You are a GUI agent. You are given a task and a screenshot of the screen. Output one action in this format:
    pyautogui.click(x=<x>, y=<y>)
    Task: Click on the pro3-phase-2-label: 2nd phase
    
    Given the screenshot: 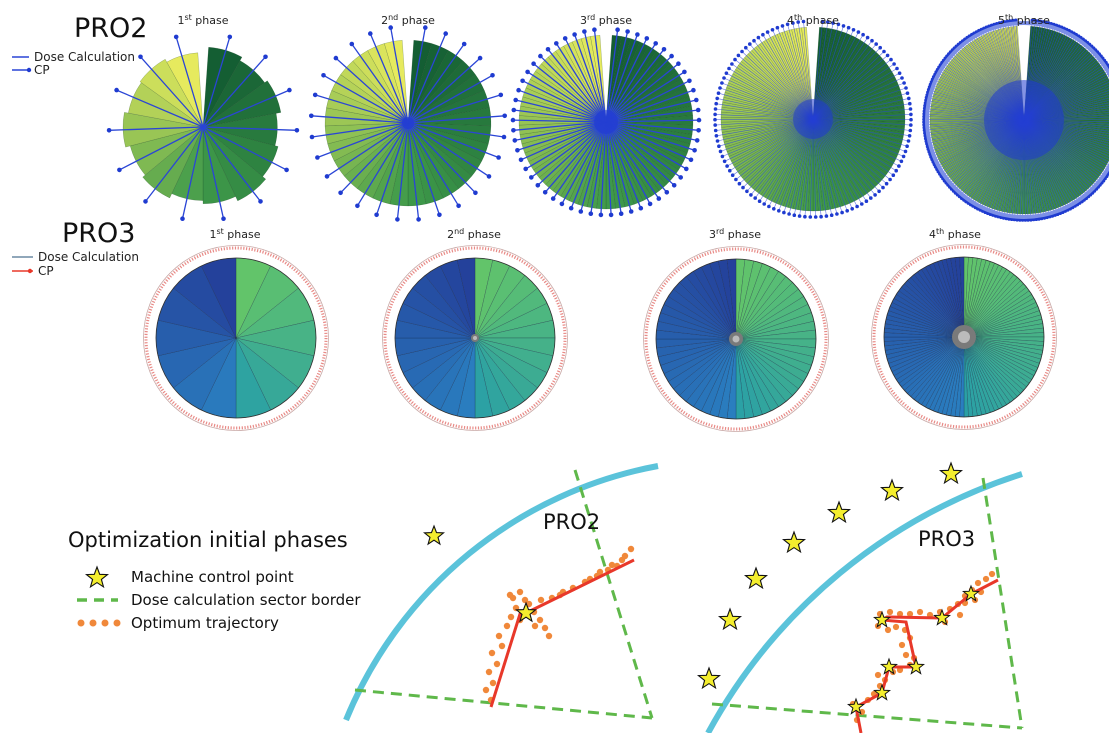 What is the action you would take?
    pyautogui.click(x=474, y=234)
    